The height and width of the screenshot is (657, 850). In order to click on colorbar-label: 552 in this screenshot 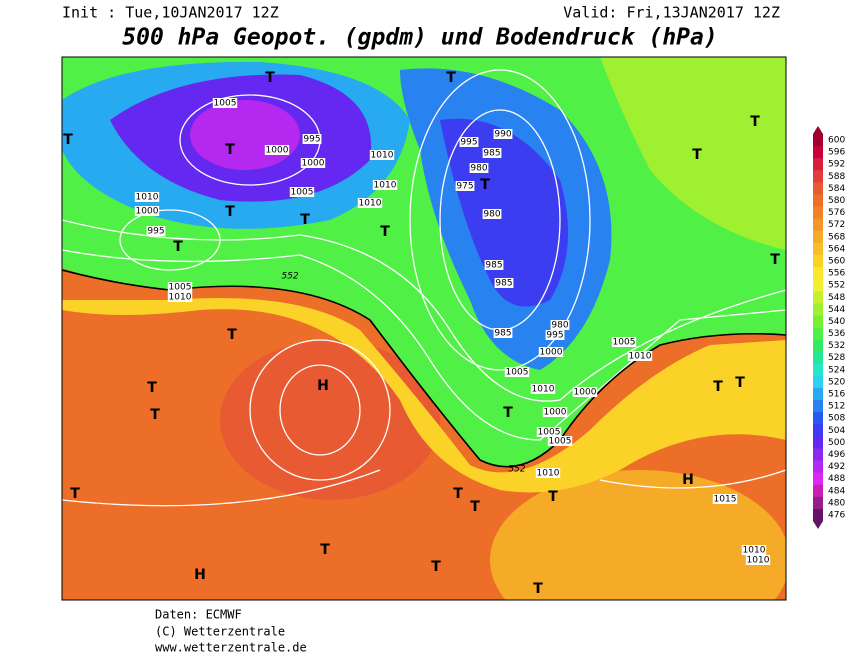, I will do `click(836, 286)`.